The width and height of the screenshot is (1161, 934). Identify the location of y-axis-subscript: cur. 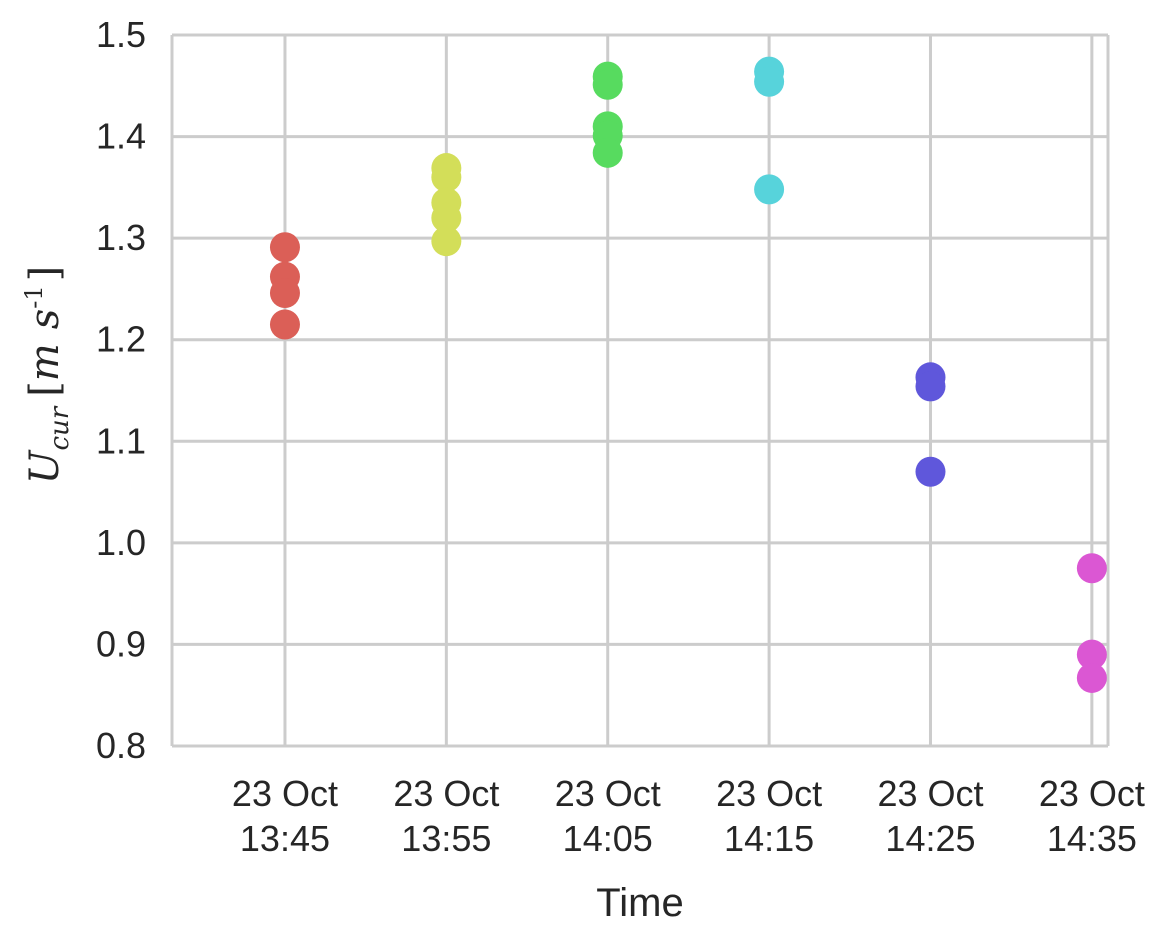
(60, 427).